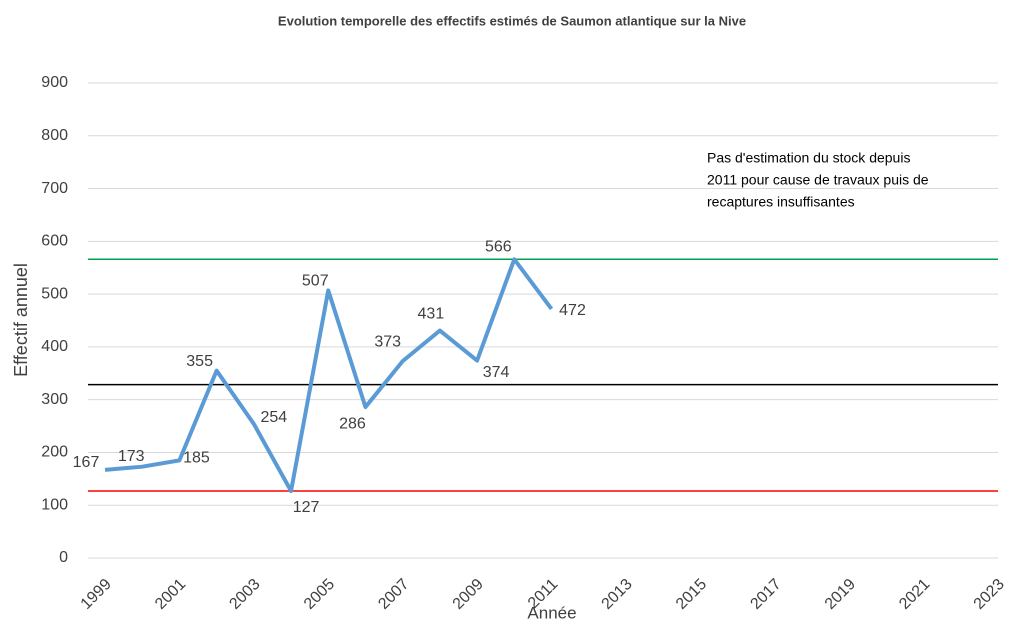 This screenshot has width=1024, height=625. What do you see at coordinates (393, 594) in the screenshot?
I see `x-tick-label: 2007` at bounding box center [393, 594].